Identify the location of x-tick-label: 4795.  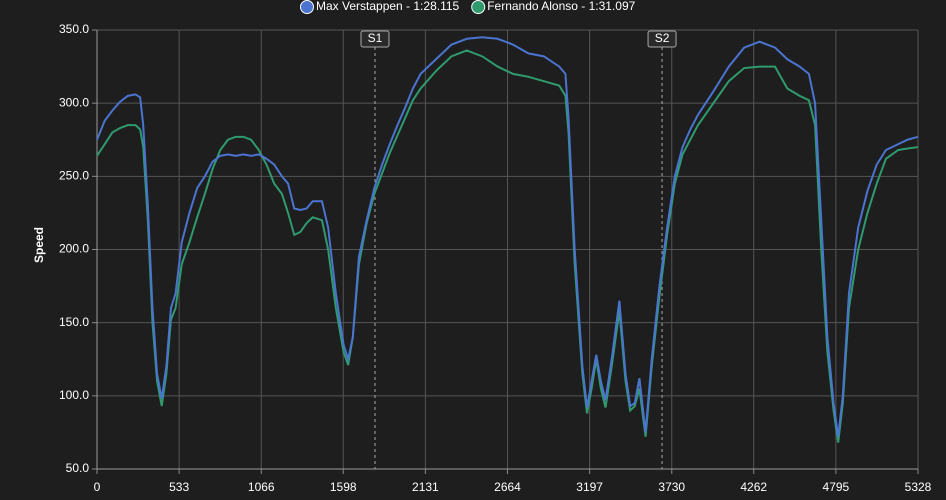
(836, 487).